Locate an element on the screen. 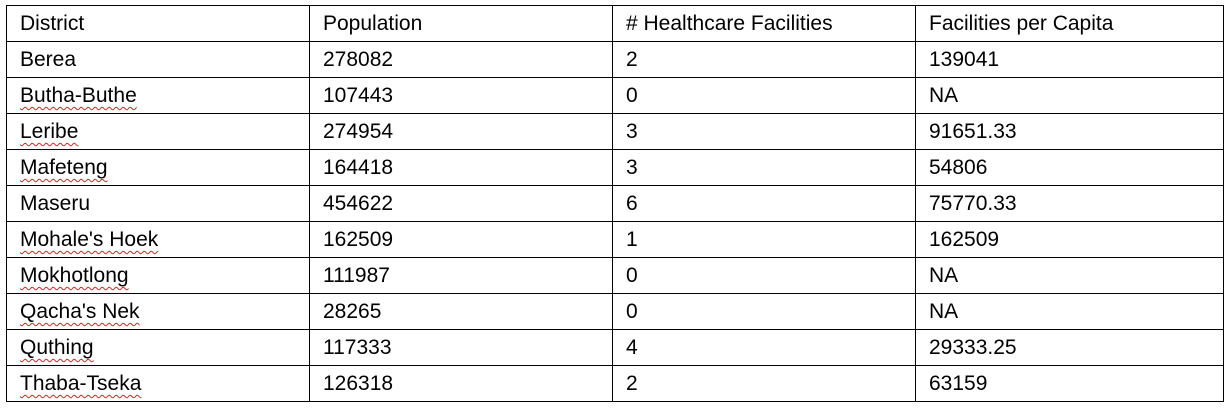 The height and width of the screenshot is (412, 1231). table-row: Butha-Buthe 107443 0 NA is located at coordinates (615, 95).